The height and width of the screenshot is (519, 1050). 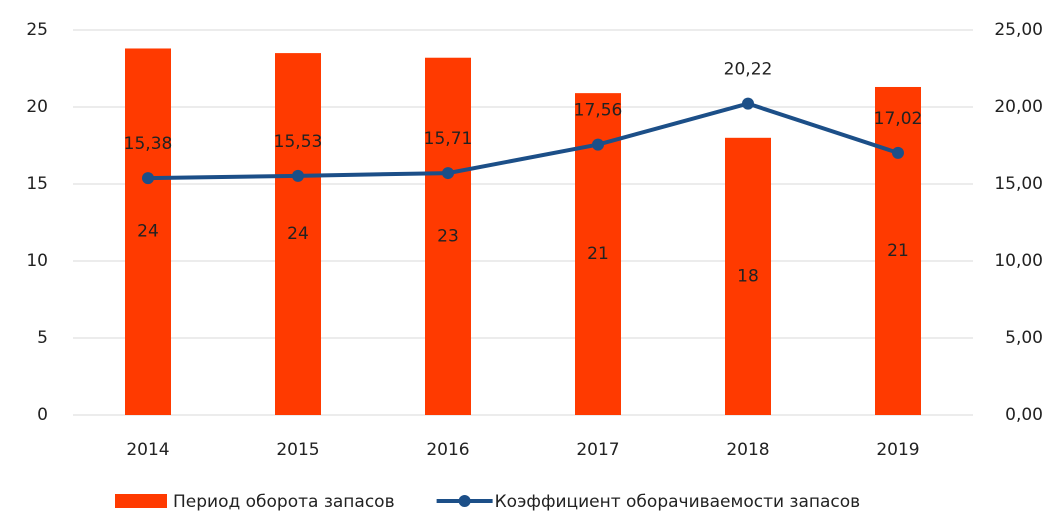 I want to click on bar-value-label: 23, so click(x=448, y=236).